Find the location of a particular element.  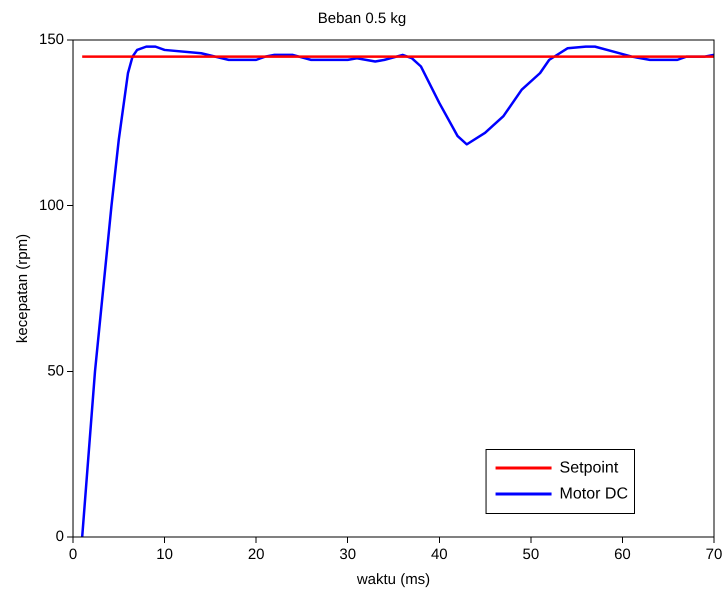

x-tick-label: 60 is located at coordinates (622, 555).